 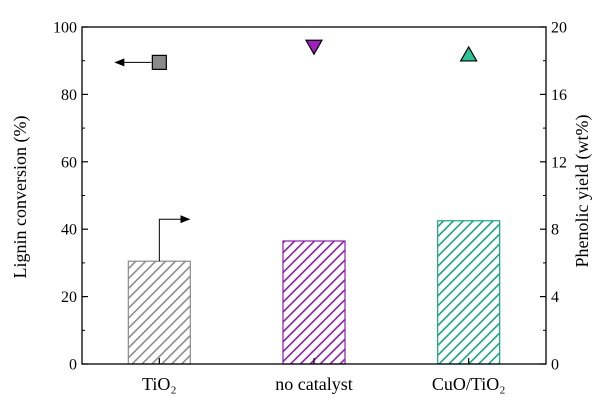 What do you see at coordinates (559, 95) in the screenshot?
I see `y-right-tick-label: 16` at bounding box center [559, 95].